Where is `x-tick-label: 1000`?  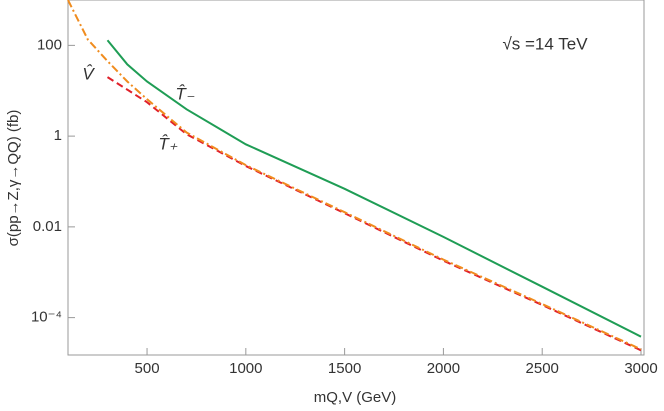 x-tick-label: 1000 is located at coordinates (245, 368).